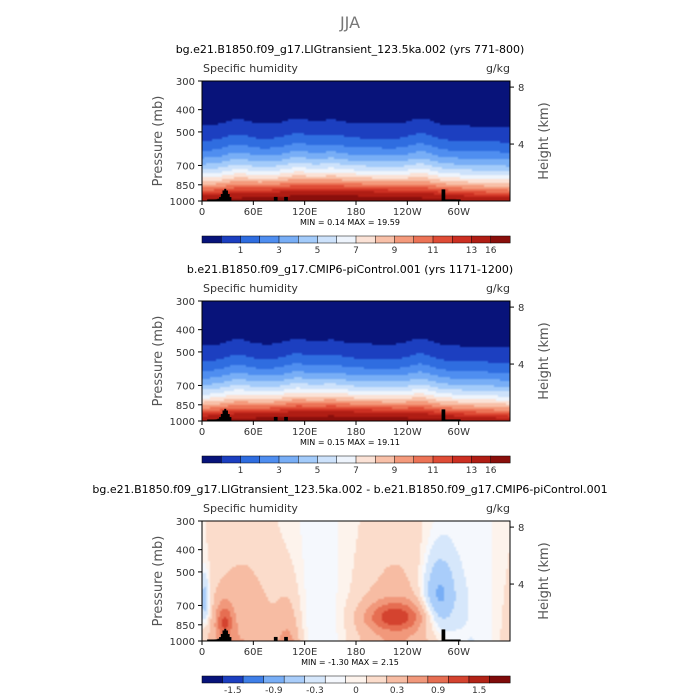 The height and width of the screenshot is (700, 700). I want to click on figure-title: JJA, so click(349, 22).